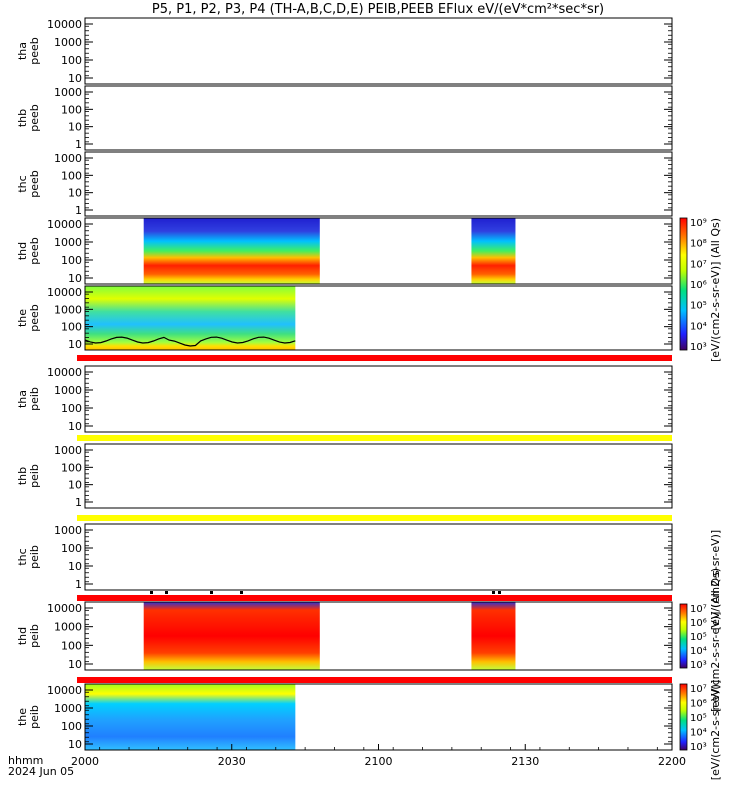 This screenshot has width=750, height=800. I want to click on panel-label-product: peeb, so click(34, 118).